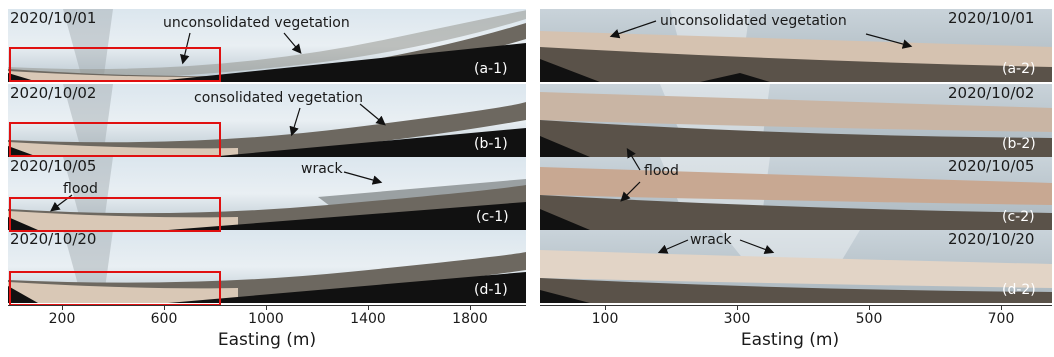  I want to click on panel-c-2-image, so click(796, 193).